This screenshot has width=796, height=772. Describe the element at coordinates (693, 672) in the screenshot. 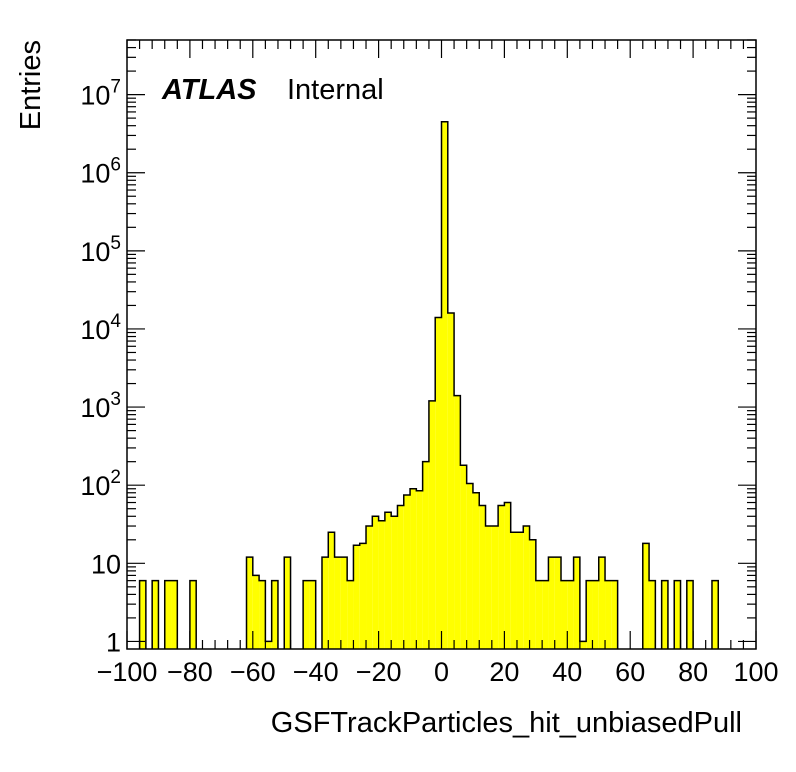

I see `x-tick-label: 80` at that location.